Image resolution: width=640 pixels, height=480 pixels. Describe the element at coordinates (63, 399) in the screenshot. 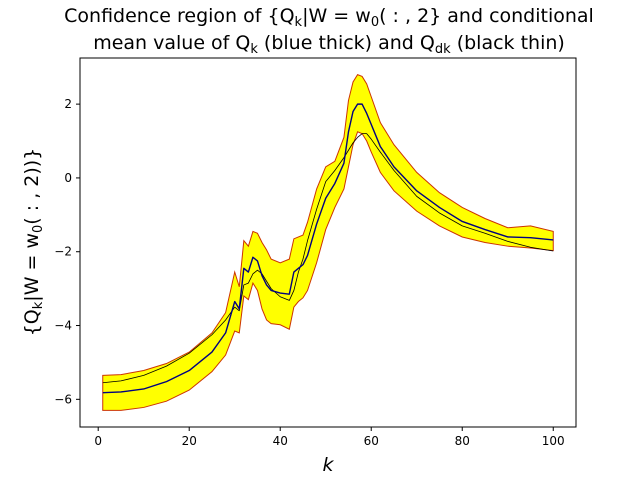

I see `y-tick-label: −6` at that location.